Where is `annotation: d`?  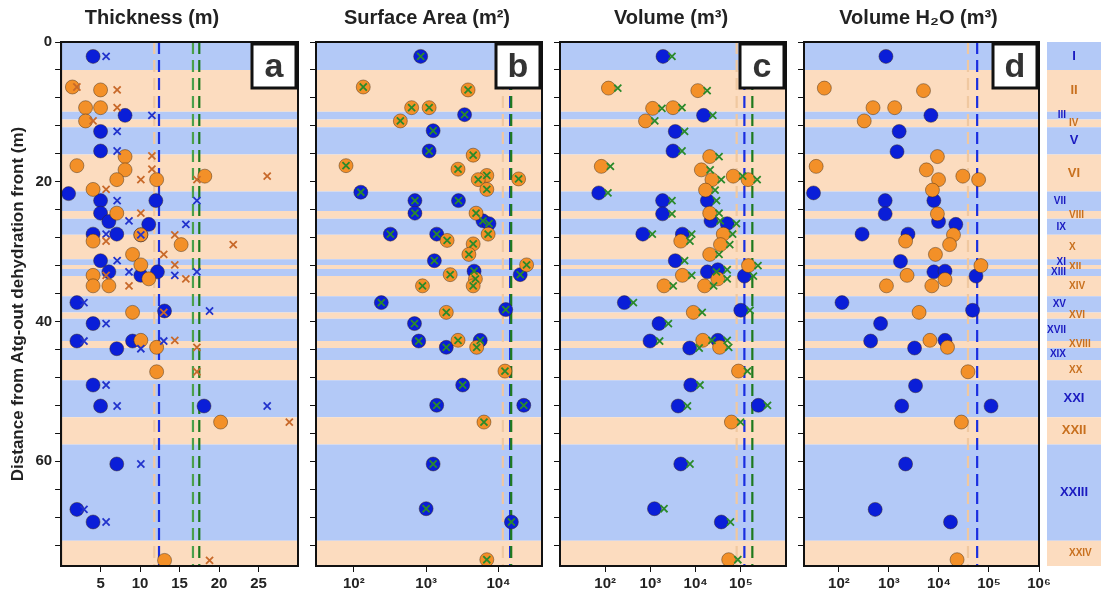
annotation: d is located at coordinates (1015, 65).